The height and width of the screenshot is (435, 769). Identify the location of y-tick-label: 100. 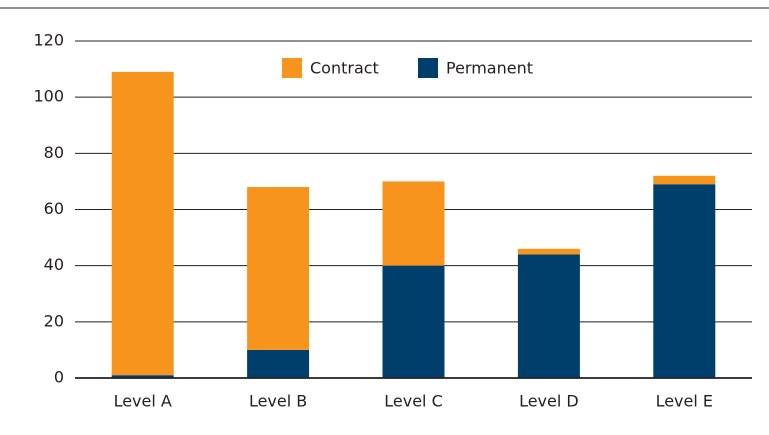
(48, 96).